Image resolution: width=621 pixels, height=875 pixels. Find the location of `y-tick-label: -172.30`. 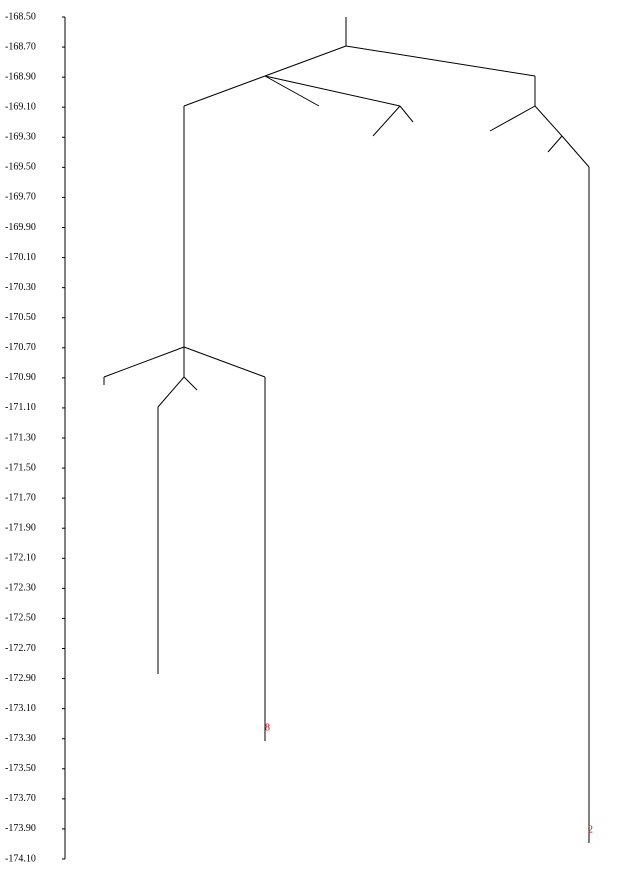

y-tick-label: -172.30 is located at coordinates (20, 588).